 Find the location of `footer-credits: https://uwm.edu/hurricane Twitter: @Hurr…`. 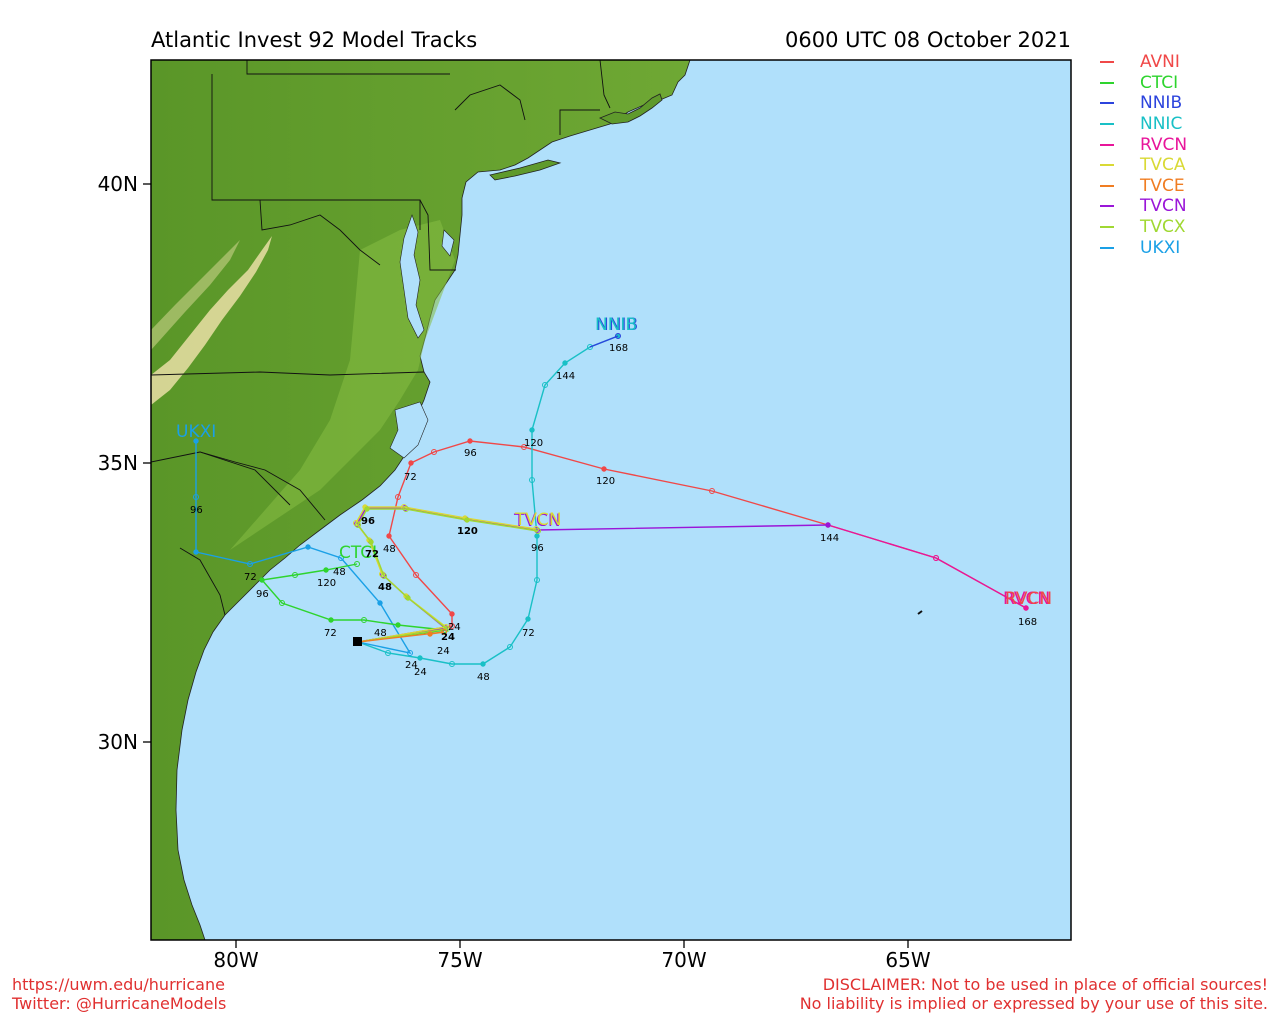

footer-credits: https://uwm.edu/hurricane Twitter: @Hurr… is located at coordinates (119, 994).